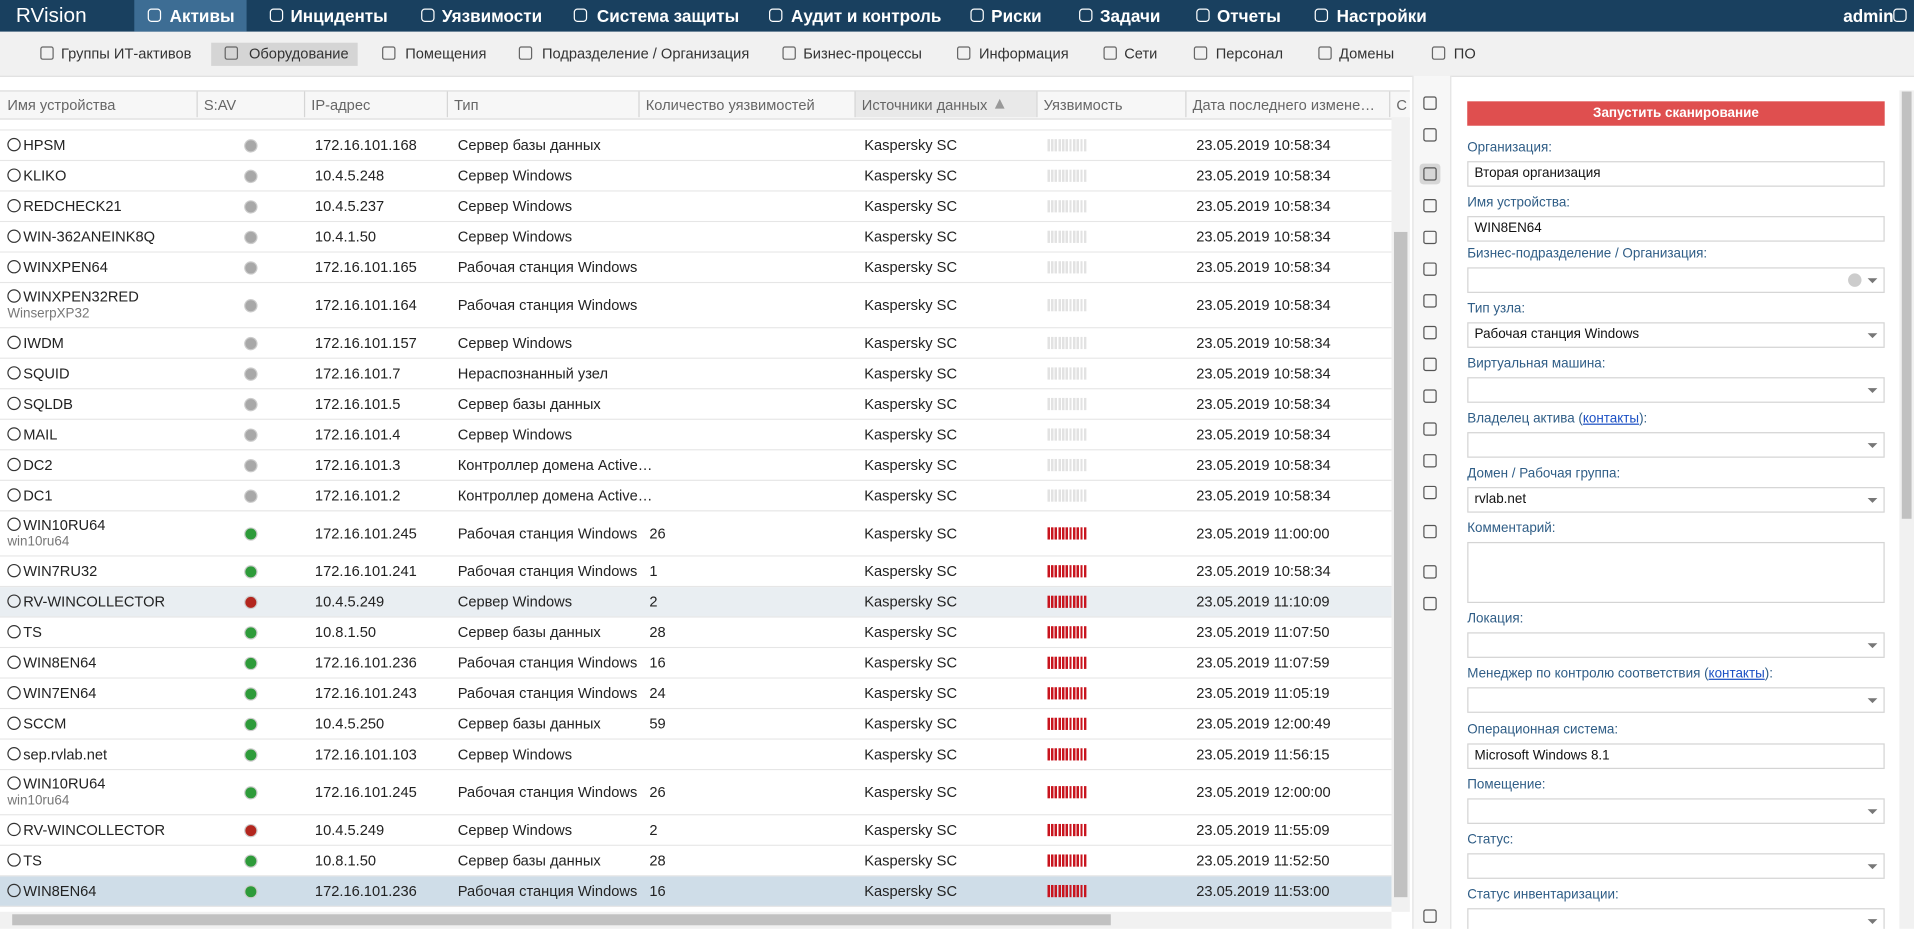 The image size is (1914, 929). What do you see at coordinates (645, 54) in the screenshot?
I see `subnav-item: Подразделение / Организация` at bounding box center [645, 54].